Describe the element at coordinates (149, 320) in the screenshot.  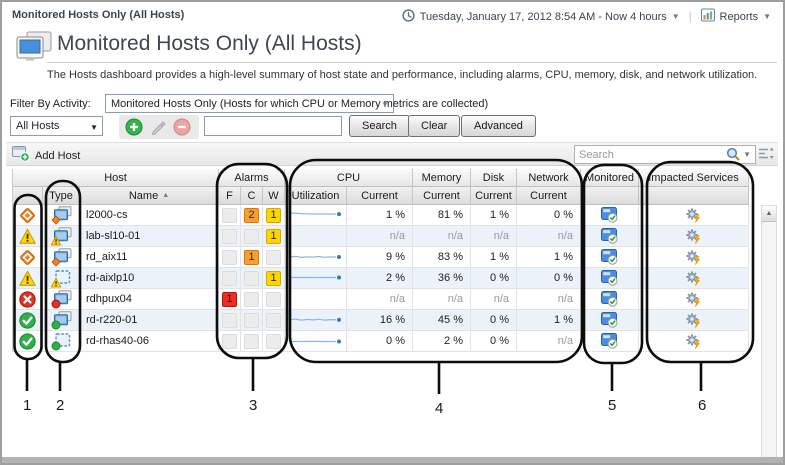
I see `host-name-link: rd-r220-01` at that location.